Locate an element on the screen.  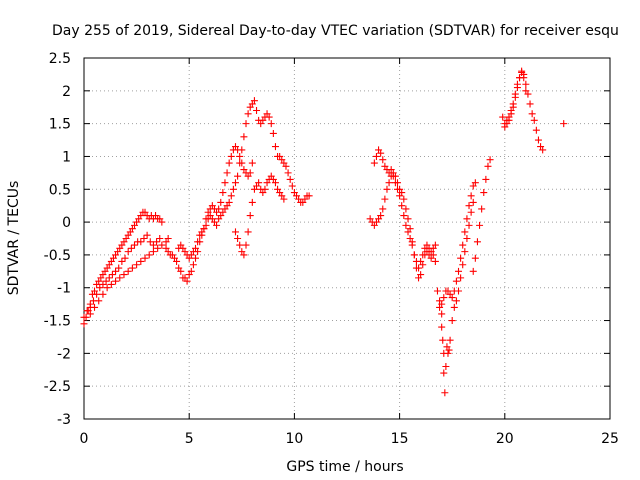
y-tick-label: 0.5 is located at coordinates (60, 190).